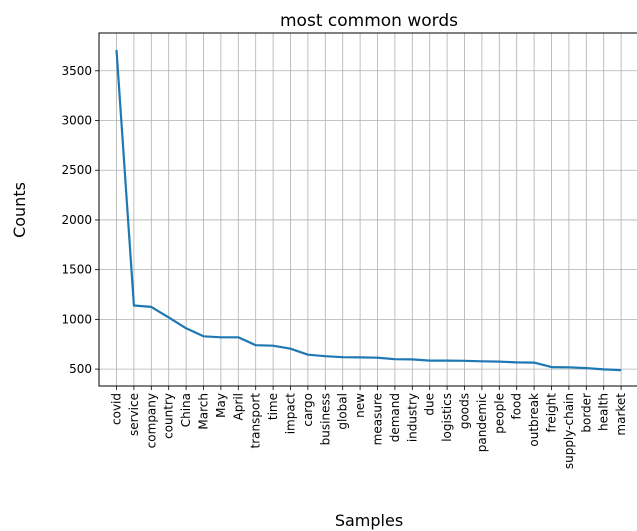 The image size is (637, 531). What do you see at coordinates (76, 319) in the screenshot?
I see `y-tick-label: 1000` at bounding box center [76, 319].